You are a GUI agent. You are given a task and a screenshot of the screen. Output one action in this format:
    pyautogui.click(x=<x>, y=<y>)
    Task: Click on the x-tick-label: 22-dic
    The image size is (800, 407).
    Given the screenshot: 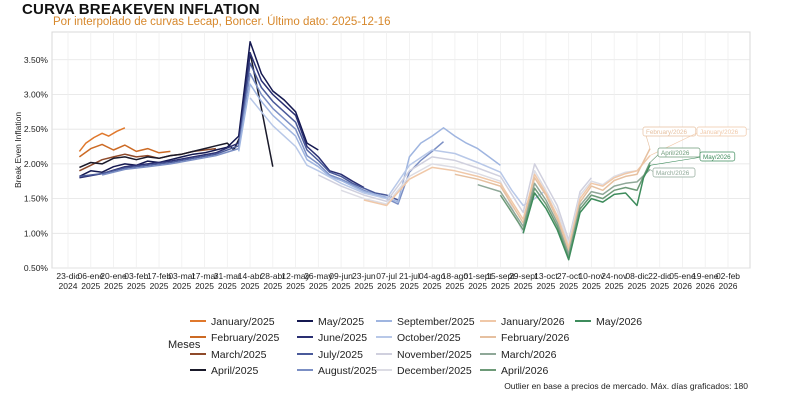 What is the action you would take?
    pyautogui.click(x=660, y=276)
    